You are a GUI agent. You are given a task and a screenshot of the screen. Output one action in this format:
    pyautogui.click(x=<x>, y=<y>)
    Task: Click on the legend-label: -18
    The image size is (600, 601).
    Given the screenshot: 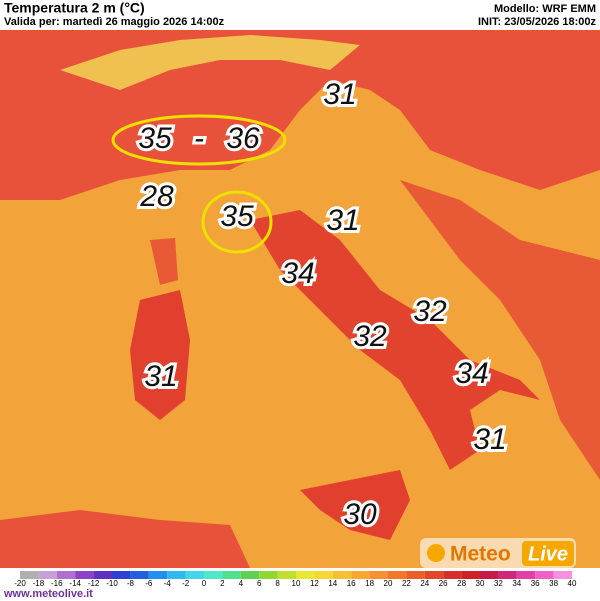 What is the action you would take?
    pyautogui.click(x=39, y=583)
    